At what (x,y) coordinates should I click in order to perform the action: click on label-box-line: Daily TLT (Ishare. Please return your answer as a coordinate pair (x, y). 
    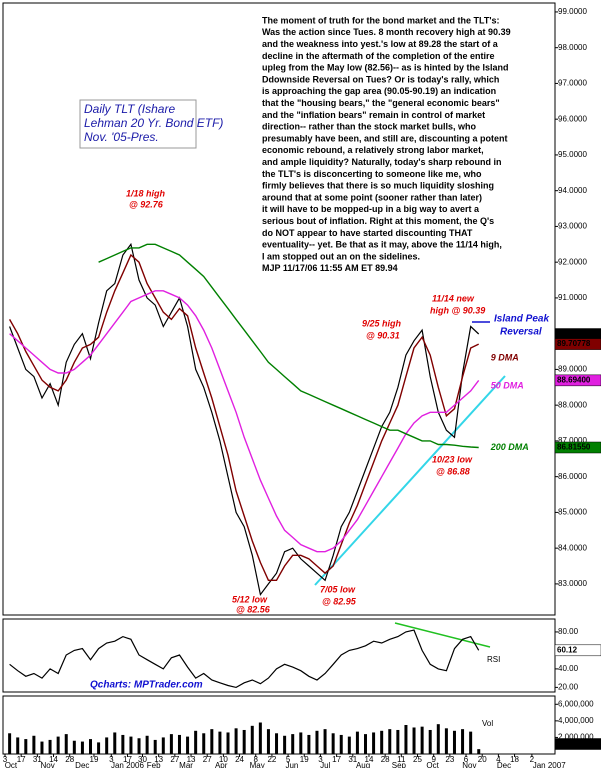
    Looking at the image, I should click on (129, 109).